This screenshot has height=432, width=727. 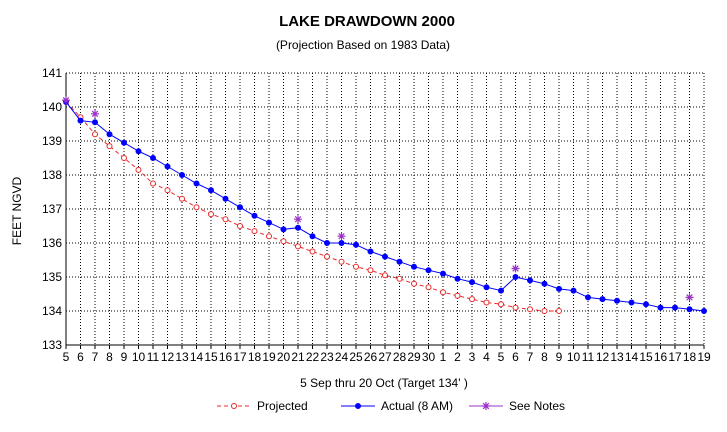 What do you see at coordinates (298, 357) in the screenshot?
I see `x-tick-label: 21` at bounding box center [298, 357].